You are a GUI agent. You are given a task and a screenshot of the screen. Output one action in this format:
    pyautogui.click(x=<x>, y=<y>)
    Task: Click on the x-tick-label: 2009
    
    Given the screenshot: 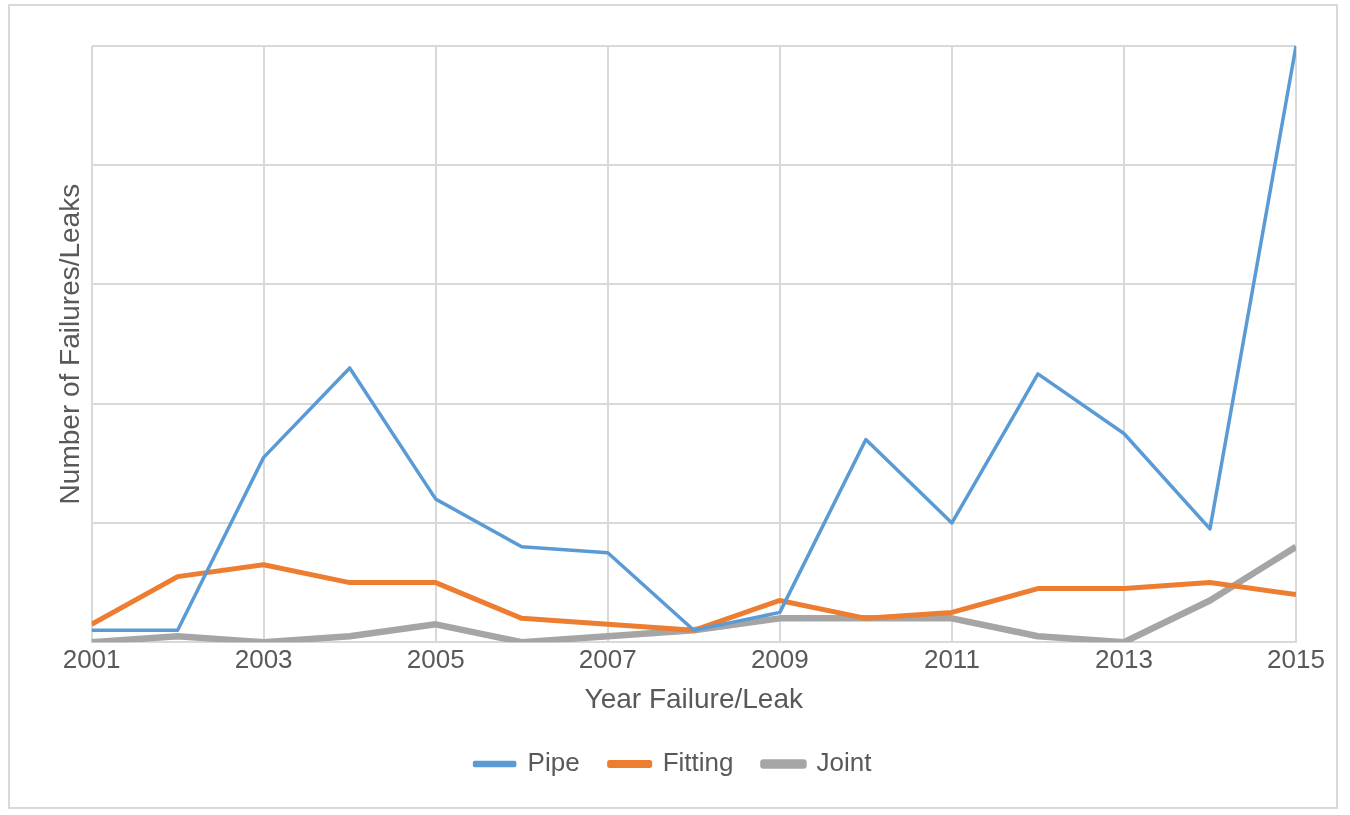 What is the action you would take?
    pyautogui.click(x=779, y=658)
    